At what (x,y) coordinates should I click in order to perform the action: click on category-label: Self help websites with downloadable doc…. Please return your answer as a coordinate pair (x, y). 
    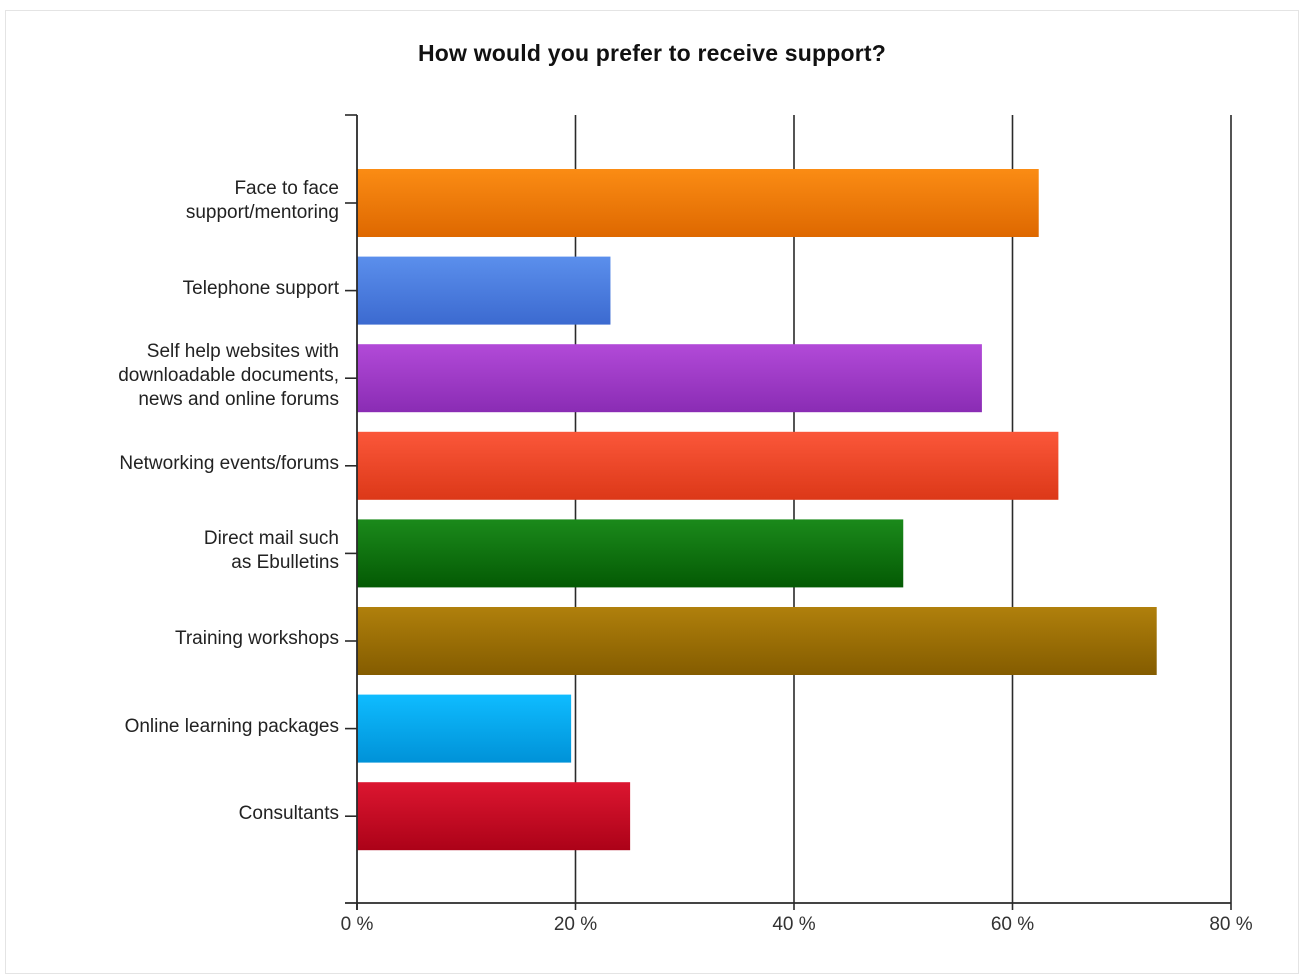
    Looking at the image, I should click on (228, 376).